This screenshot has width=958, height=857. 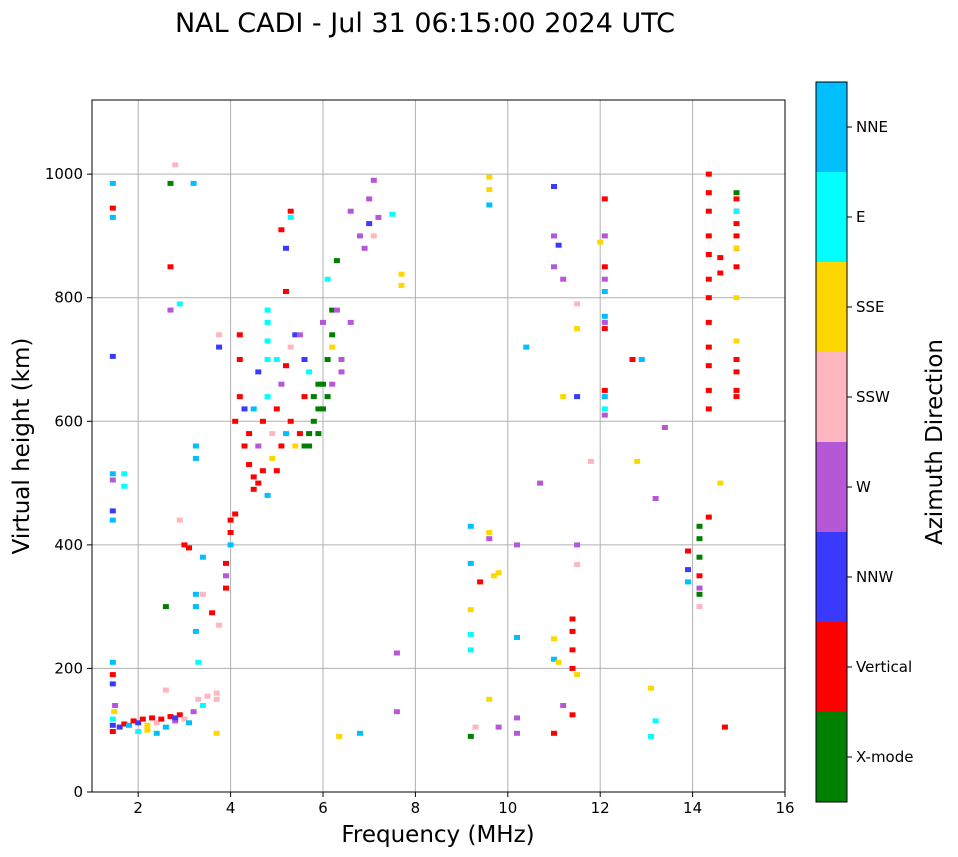 I want to click on colorbar-segment-vertical, so click(x=831, y=667).